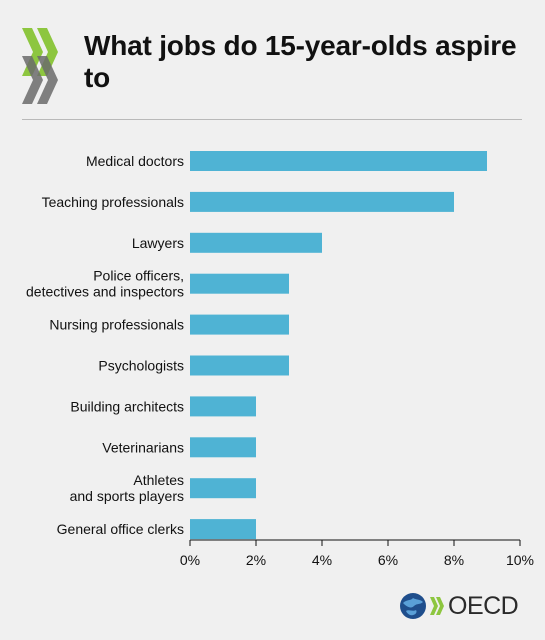 Image resolution: width=545 pixels, height=640 pixels. What do you see at coordinates (158, 243) in the screenshot?
I see `category-label: Lawyers` at bounding box center [158, 243].